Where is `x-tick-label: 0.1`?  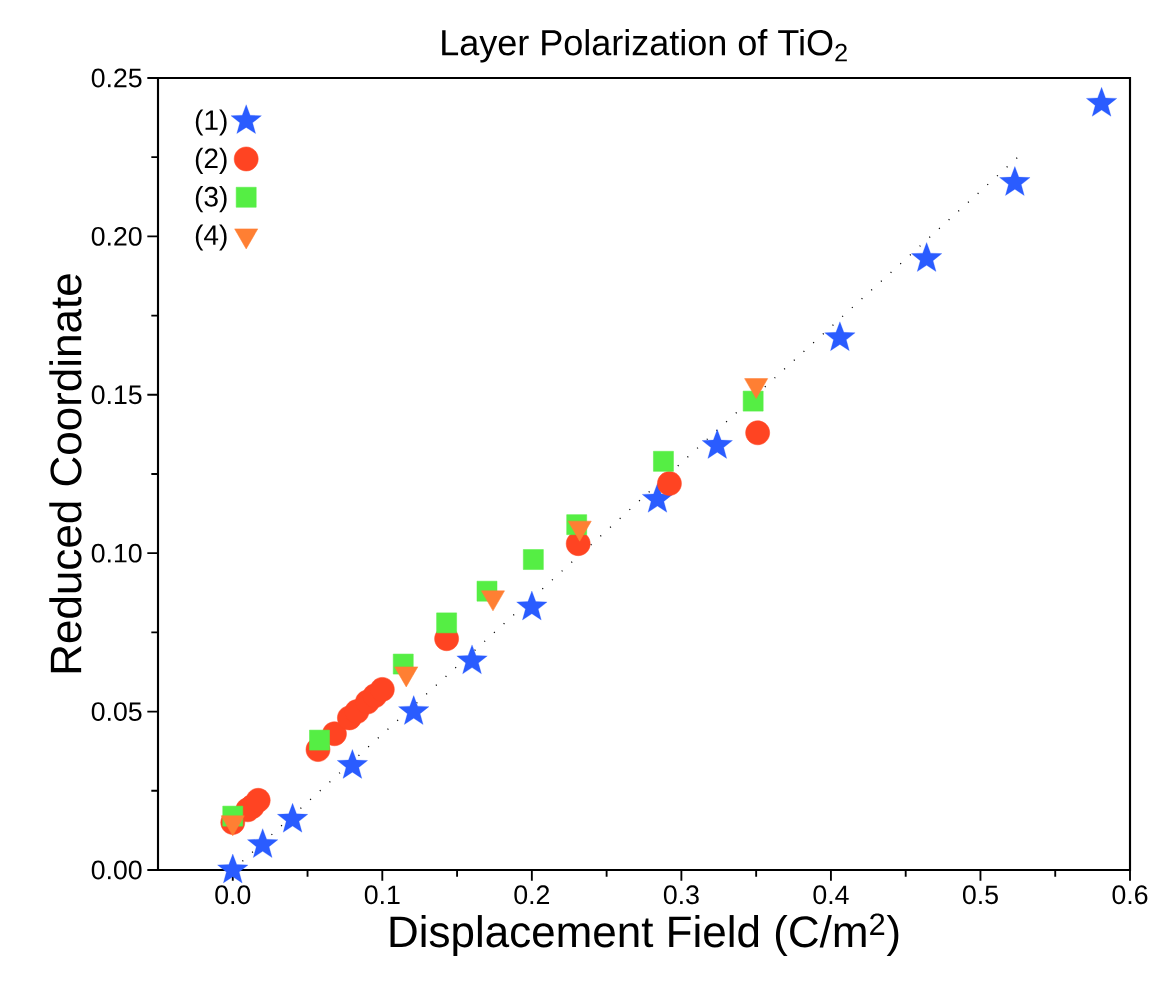 x-tick-label: 0.1 is located at coordinates (382, 895).